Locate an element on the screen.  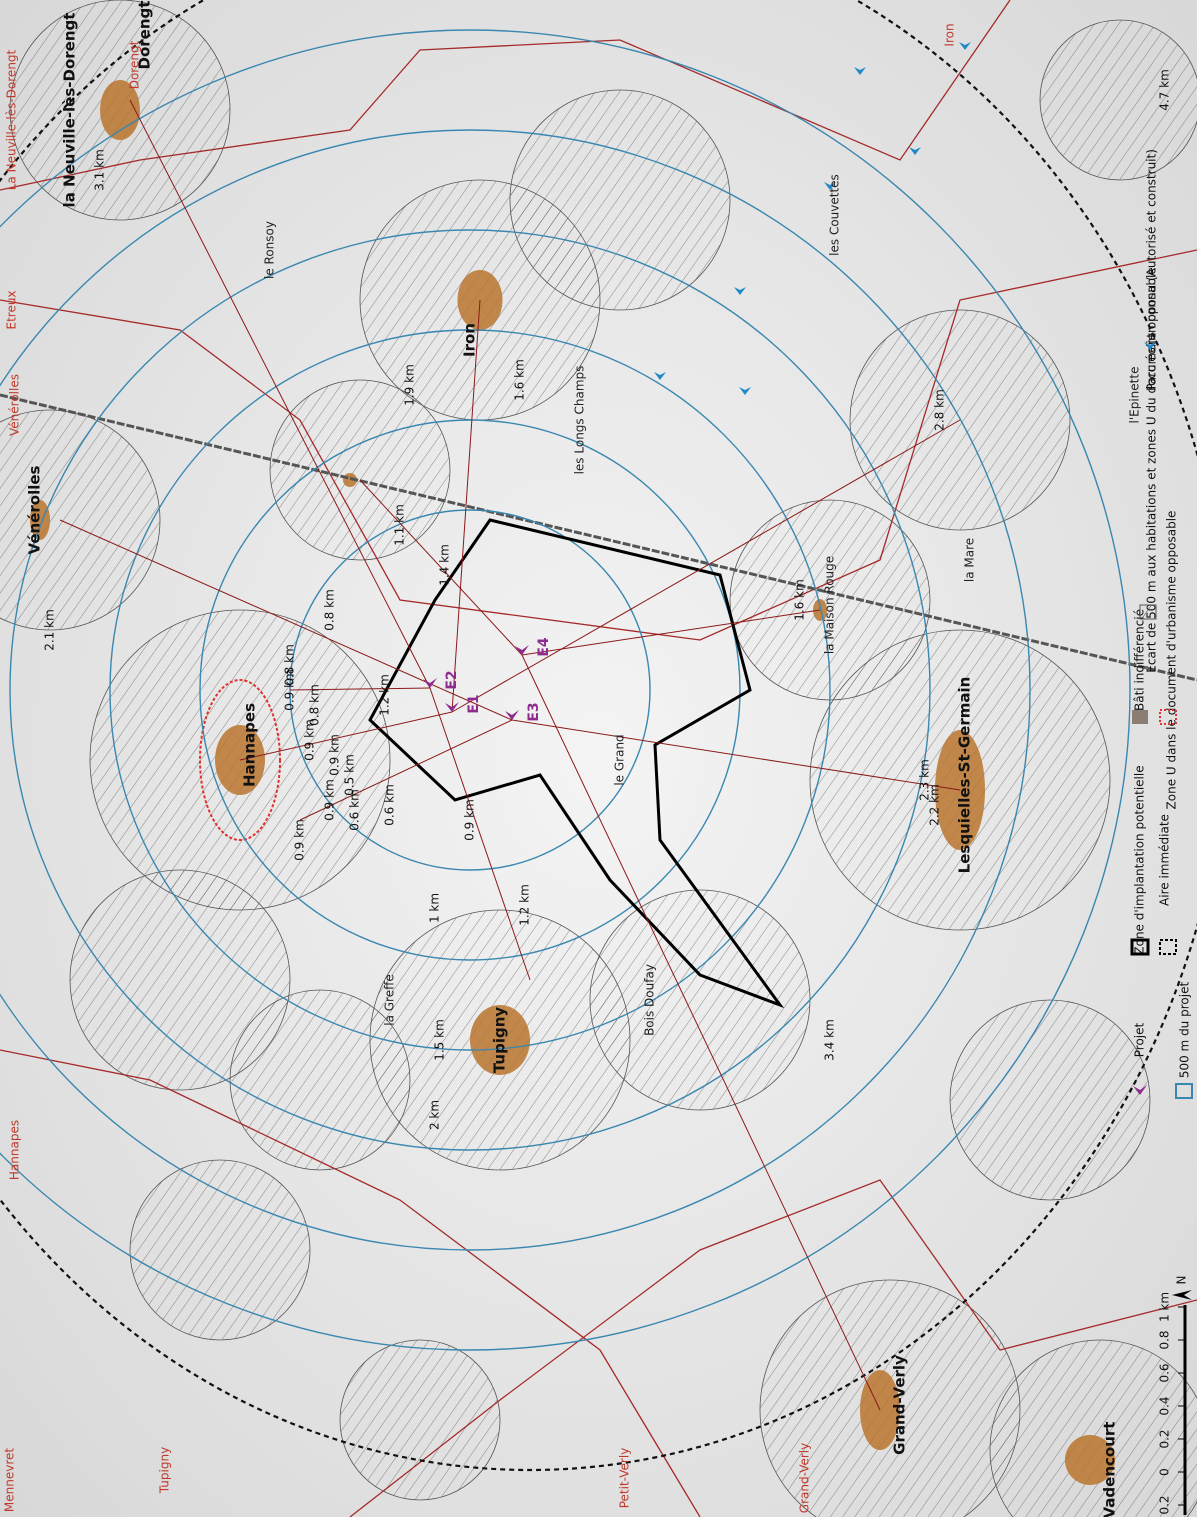
place-name: Hannapes is located at coordinates (250, 745).